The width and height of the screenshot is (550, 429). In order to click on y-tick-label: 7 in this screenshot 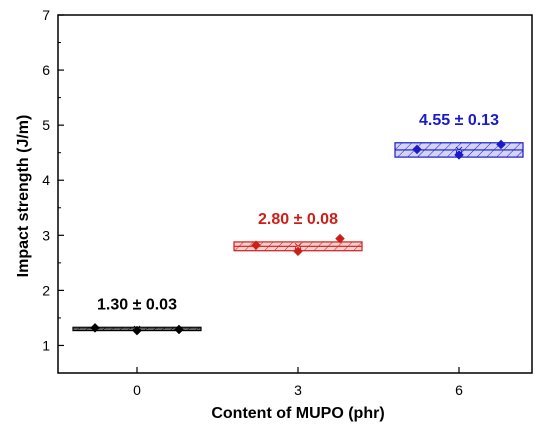, I will do `click(46, 15)`.